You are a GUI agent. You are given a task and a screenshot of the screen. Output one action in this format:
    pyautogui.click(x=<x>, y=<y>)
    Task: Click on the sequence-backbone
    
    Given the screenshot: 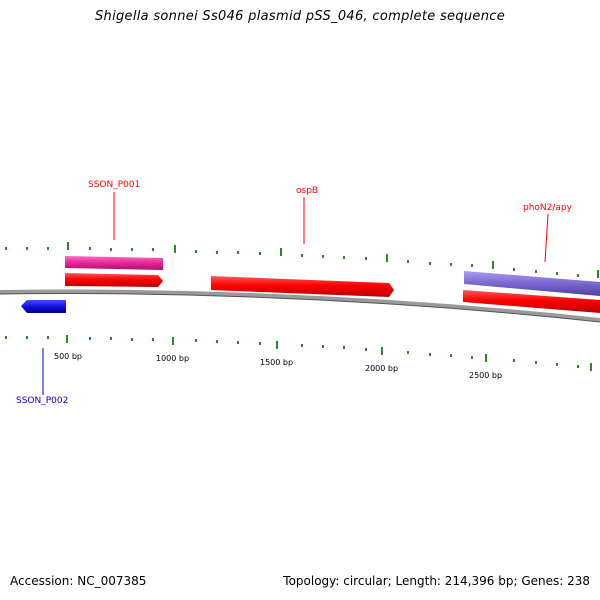 What is the action you would take?
    pyautogui.click(x=300, y=305)
    